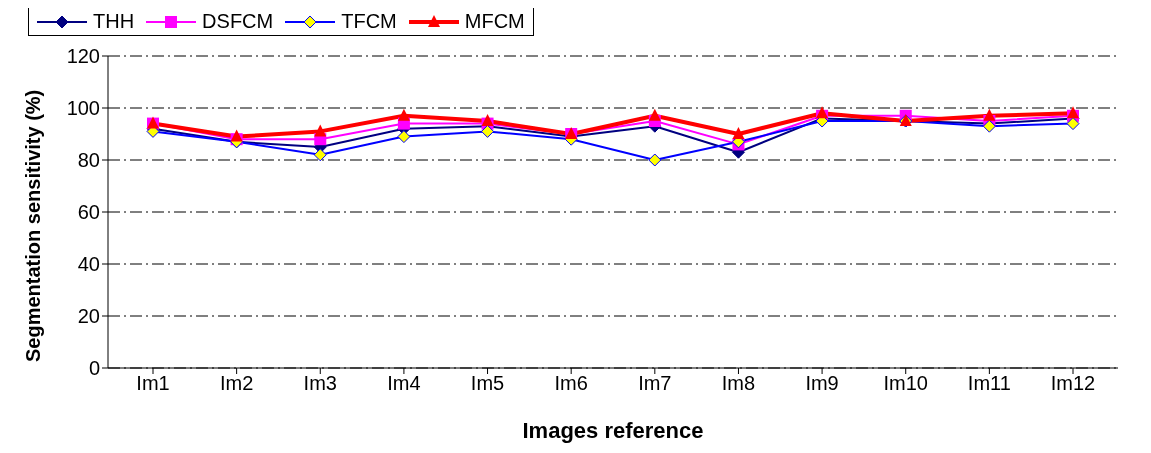 This screenshot has width=1151, height=453. I want to click on x-tick-label: Im12, so click(1073, 383).